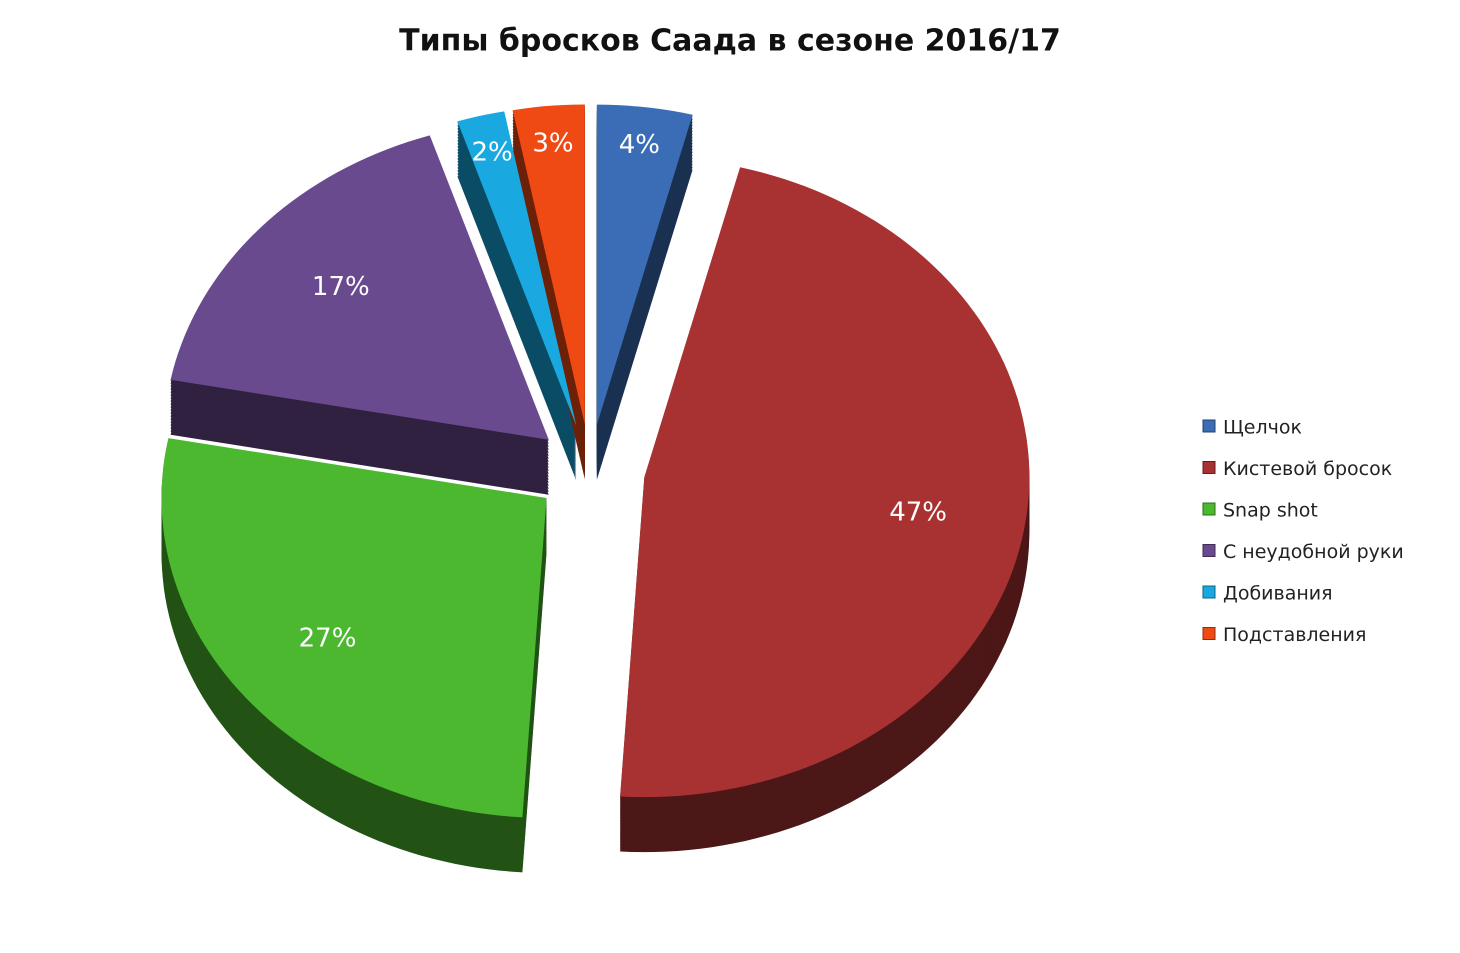  Describe the element at coordinates (1270, 511) in the screenshot. I see `legend-label: Snap shot` at that location.